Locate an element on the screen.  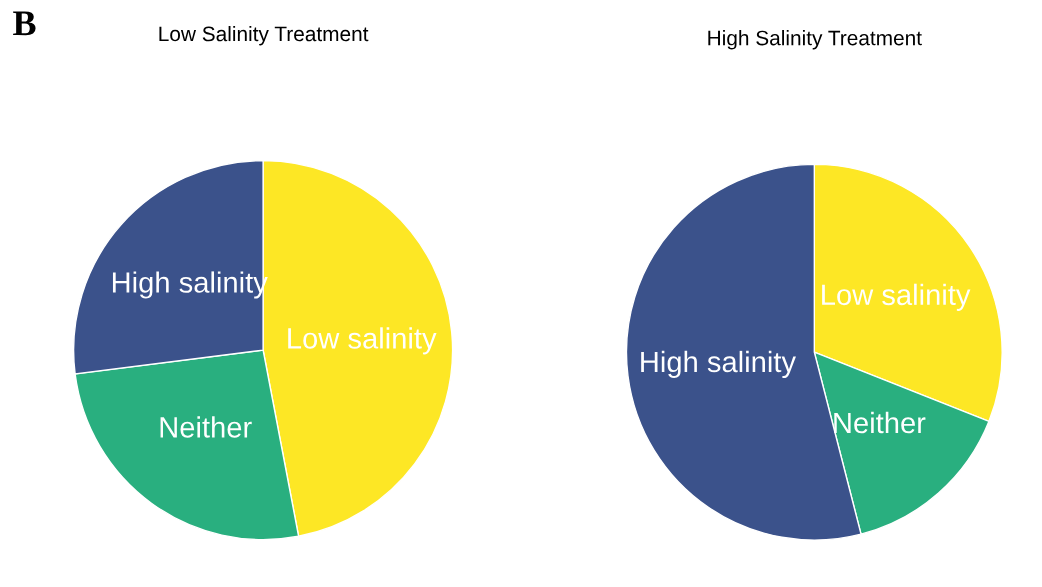
chart-title: Low Salinity Treatment is located at coordinates (264, 35).